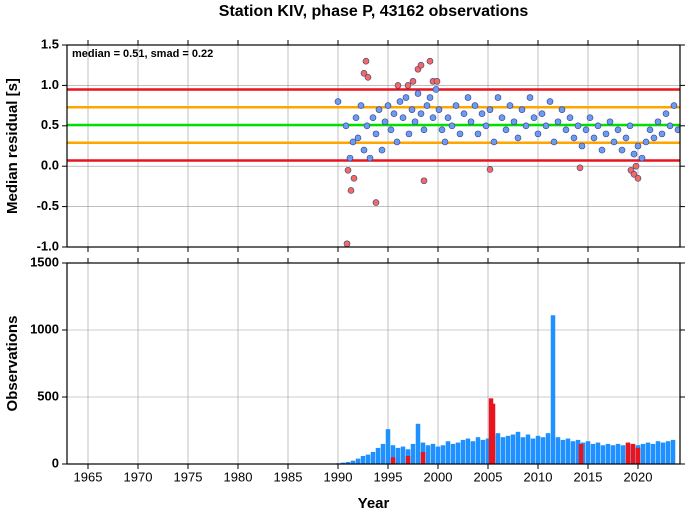 The image size is (685, 511). Describe the element at coordinates (388, 476) in the screenshot. I see `x-tick-label: 1995` at that location.